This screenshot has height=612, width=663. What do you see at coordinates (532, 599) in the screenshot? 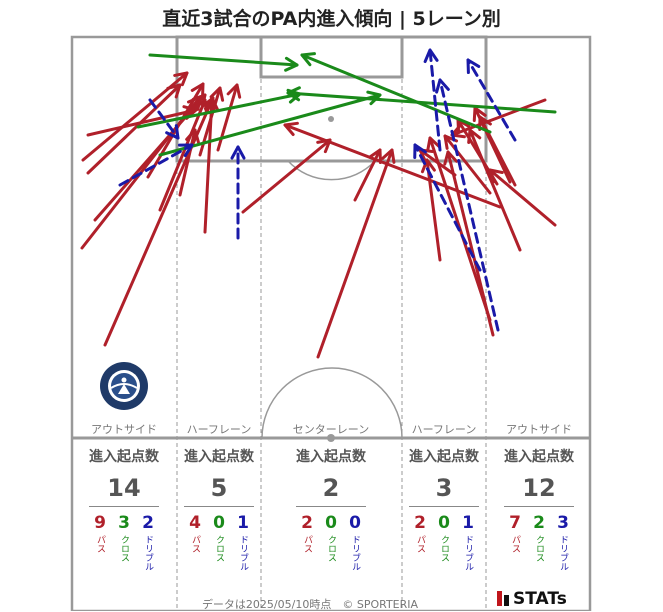
I see `stats-logo: STATs` at bounding box center [532, 599].